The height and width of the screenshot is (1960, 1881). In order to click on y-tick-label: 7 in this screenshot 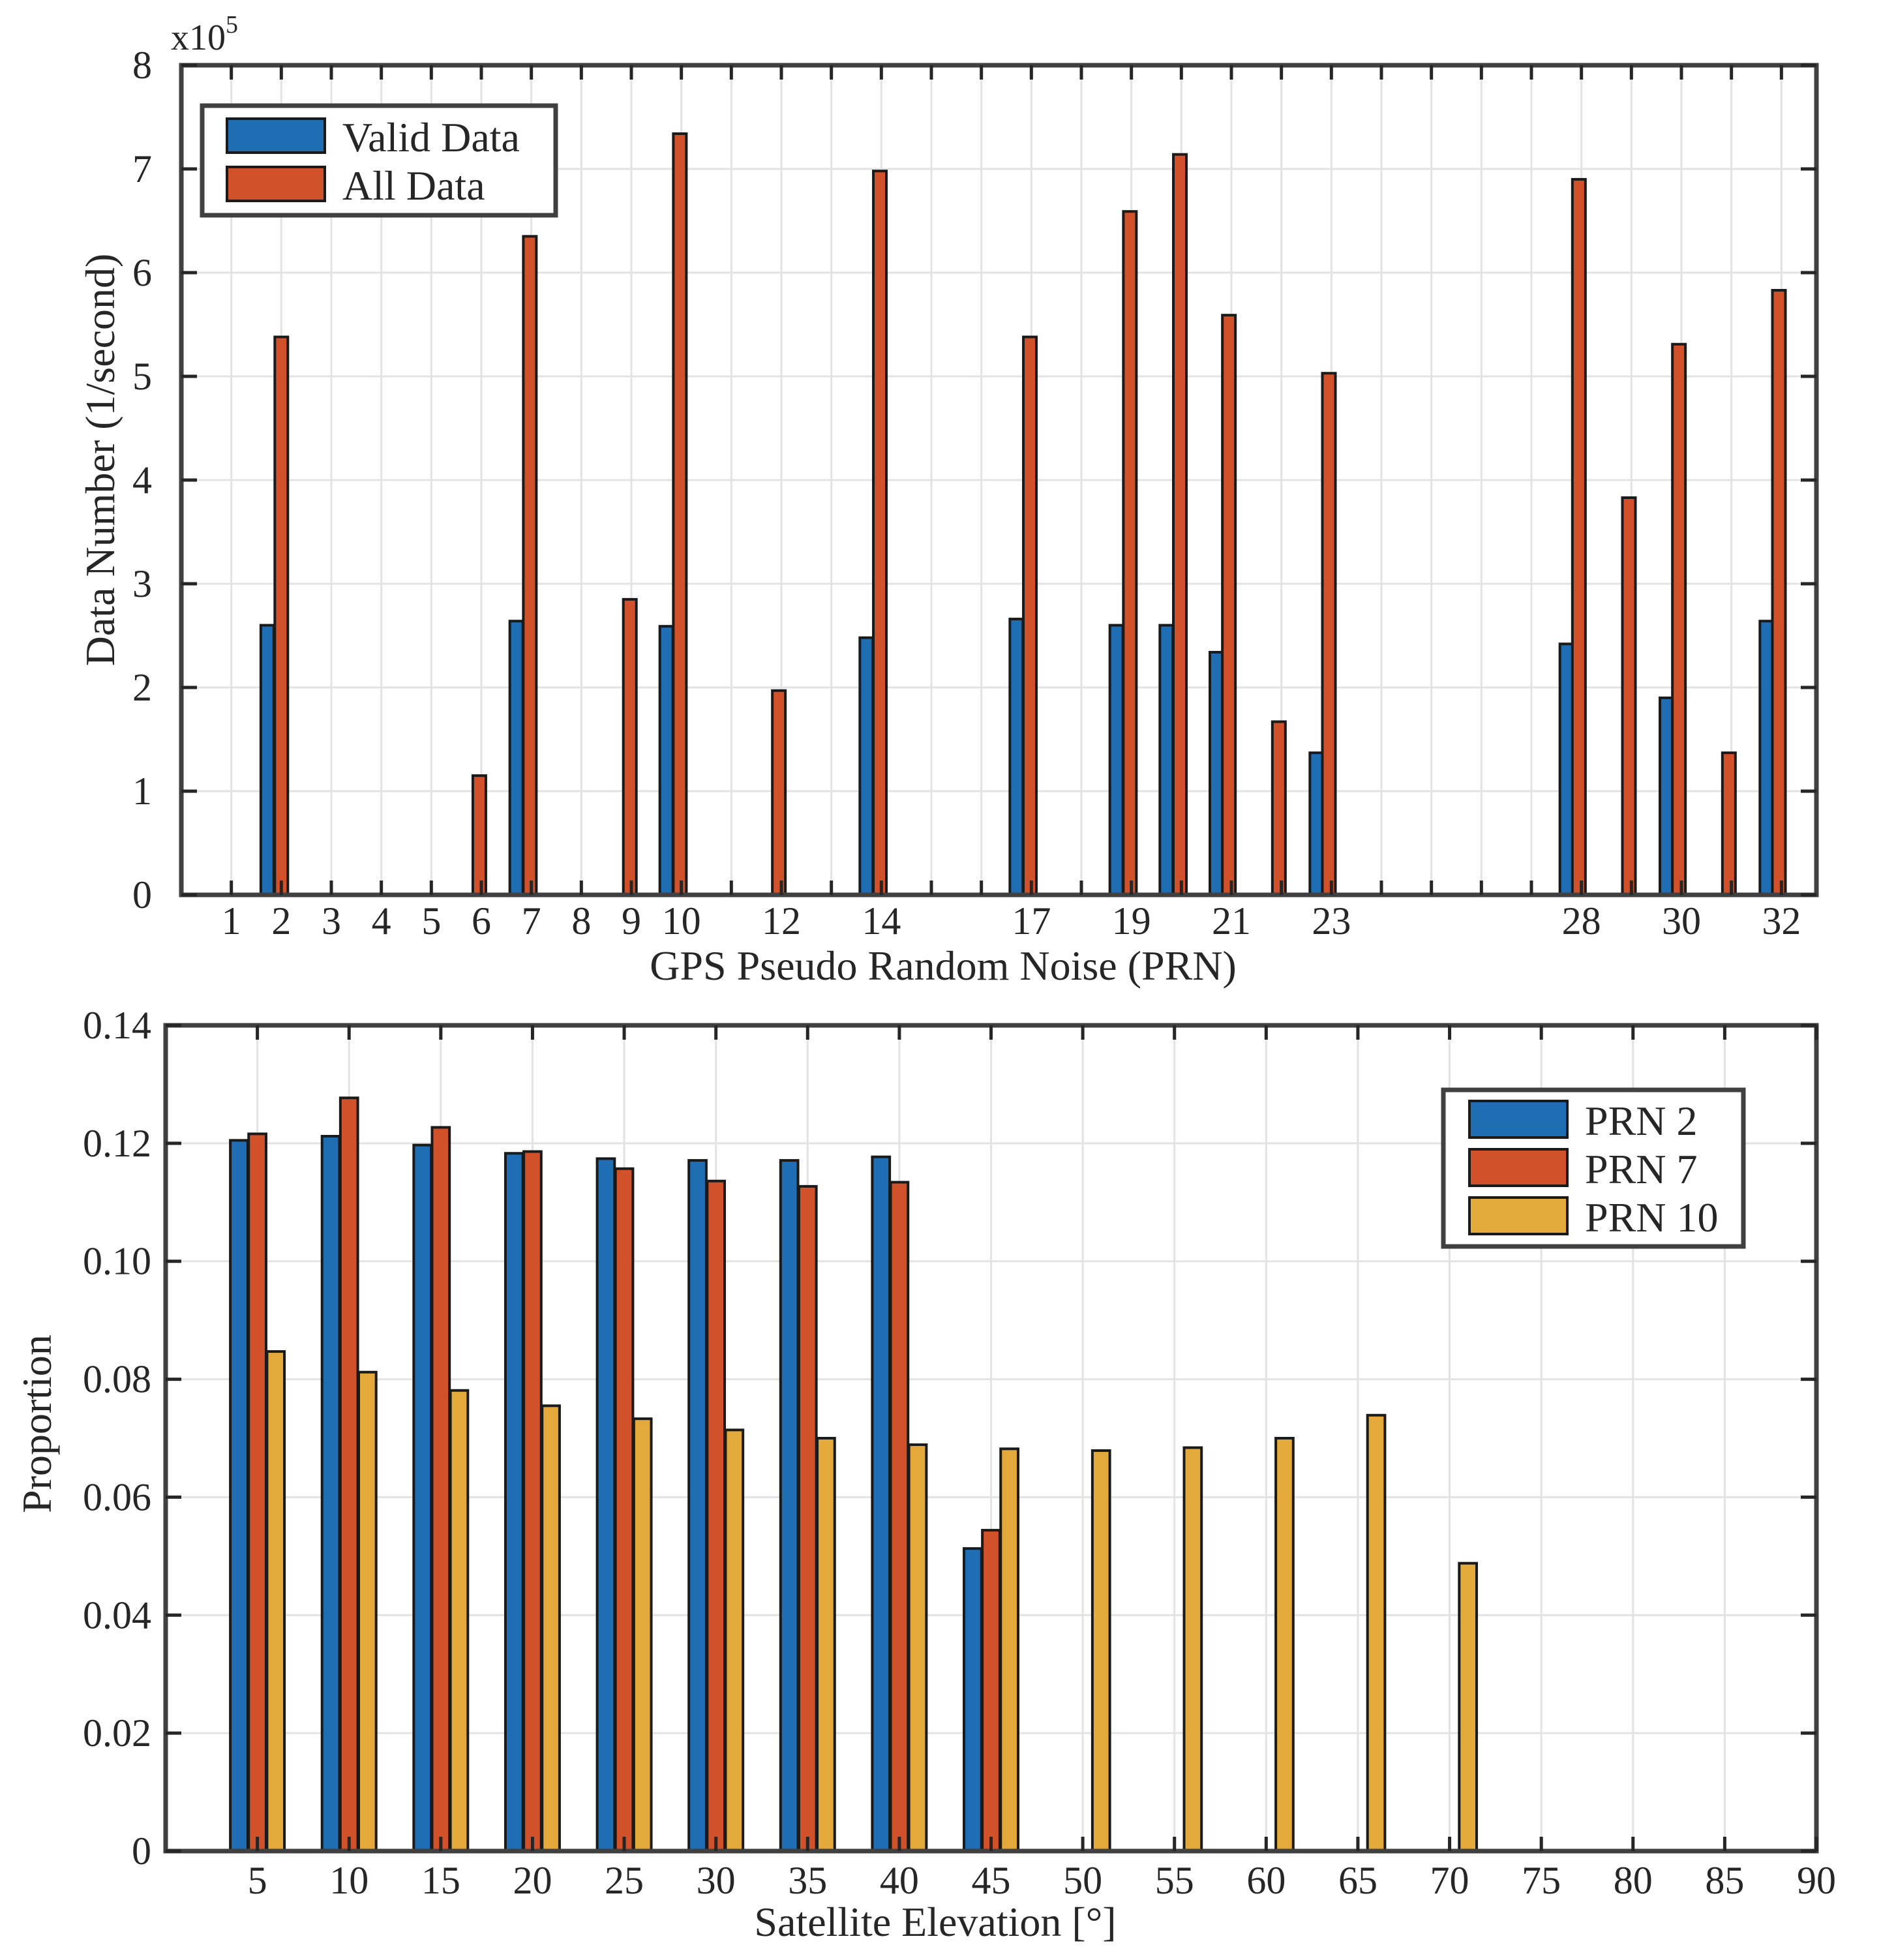, I will do `click(142, 168)`.